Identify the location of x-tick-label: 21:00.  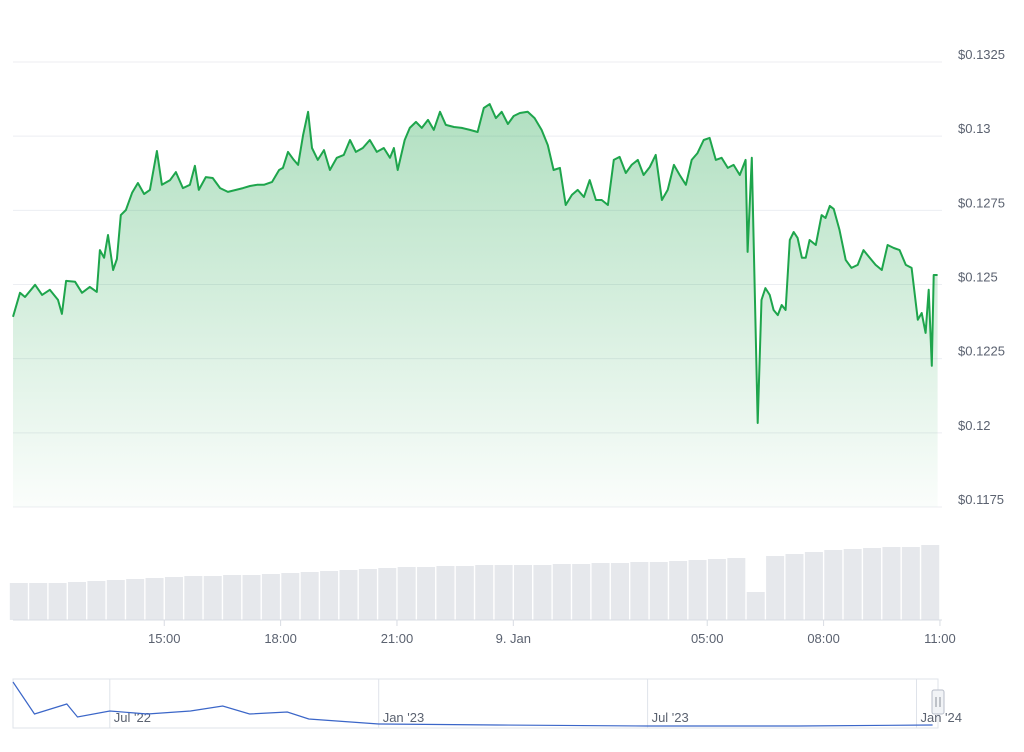
(397, 638).